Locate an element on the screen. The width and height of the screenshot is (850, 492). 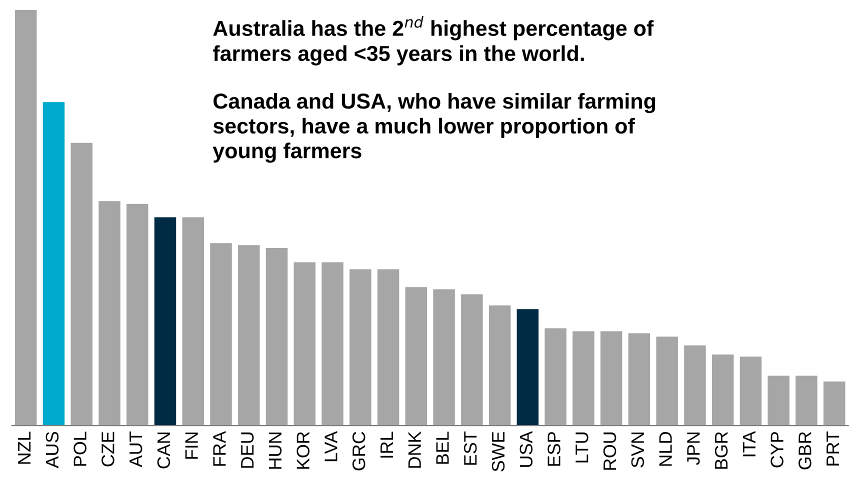
x-tick-label: AUS is located at coordinates (52, 450).